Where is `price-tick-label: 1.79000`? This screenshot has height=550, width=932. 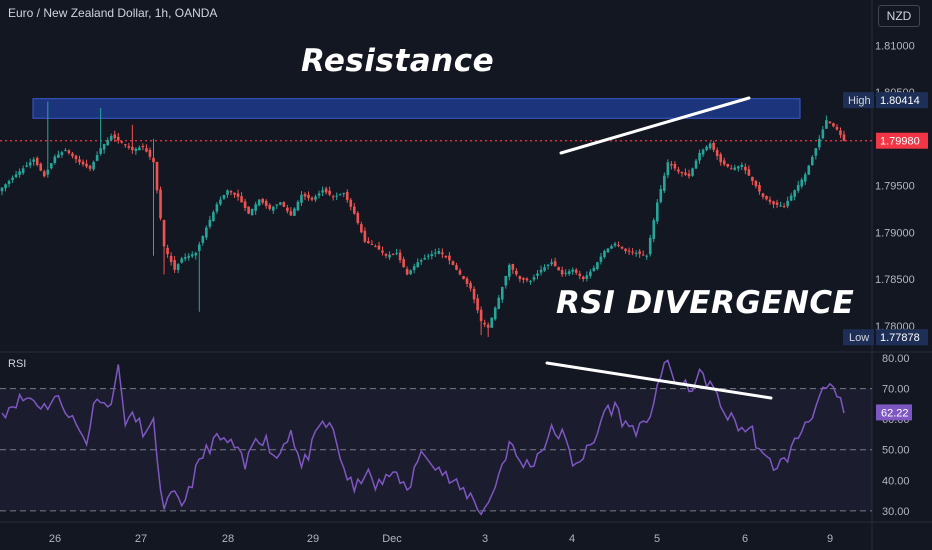 price-tick-label: 1.79000 is located at coordinates (895, 233).